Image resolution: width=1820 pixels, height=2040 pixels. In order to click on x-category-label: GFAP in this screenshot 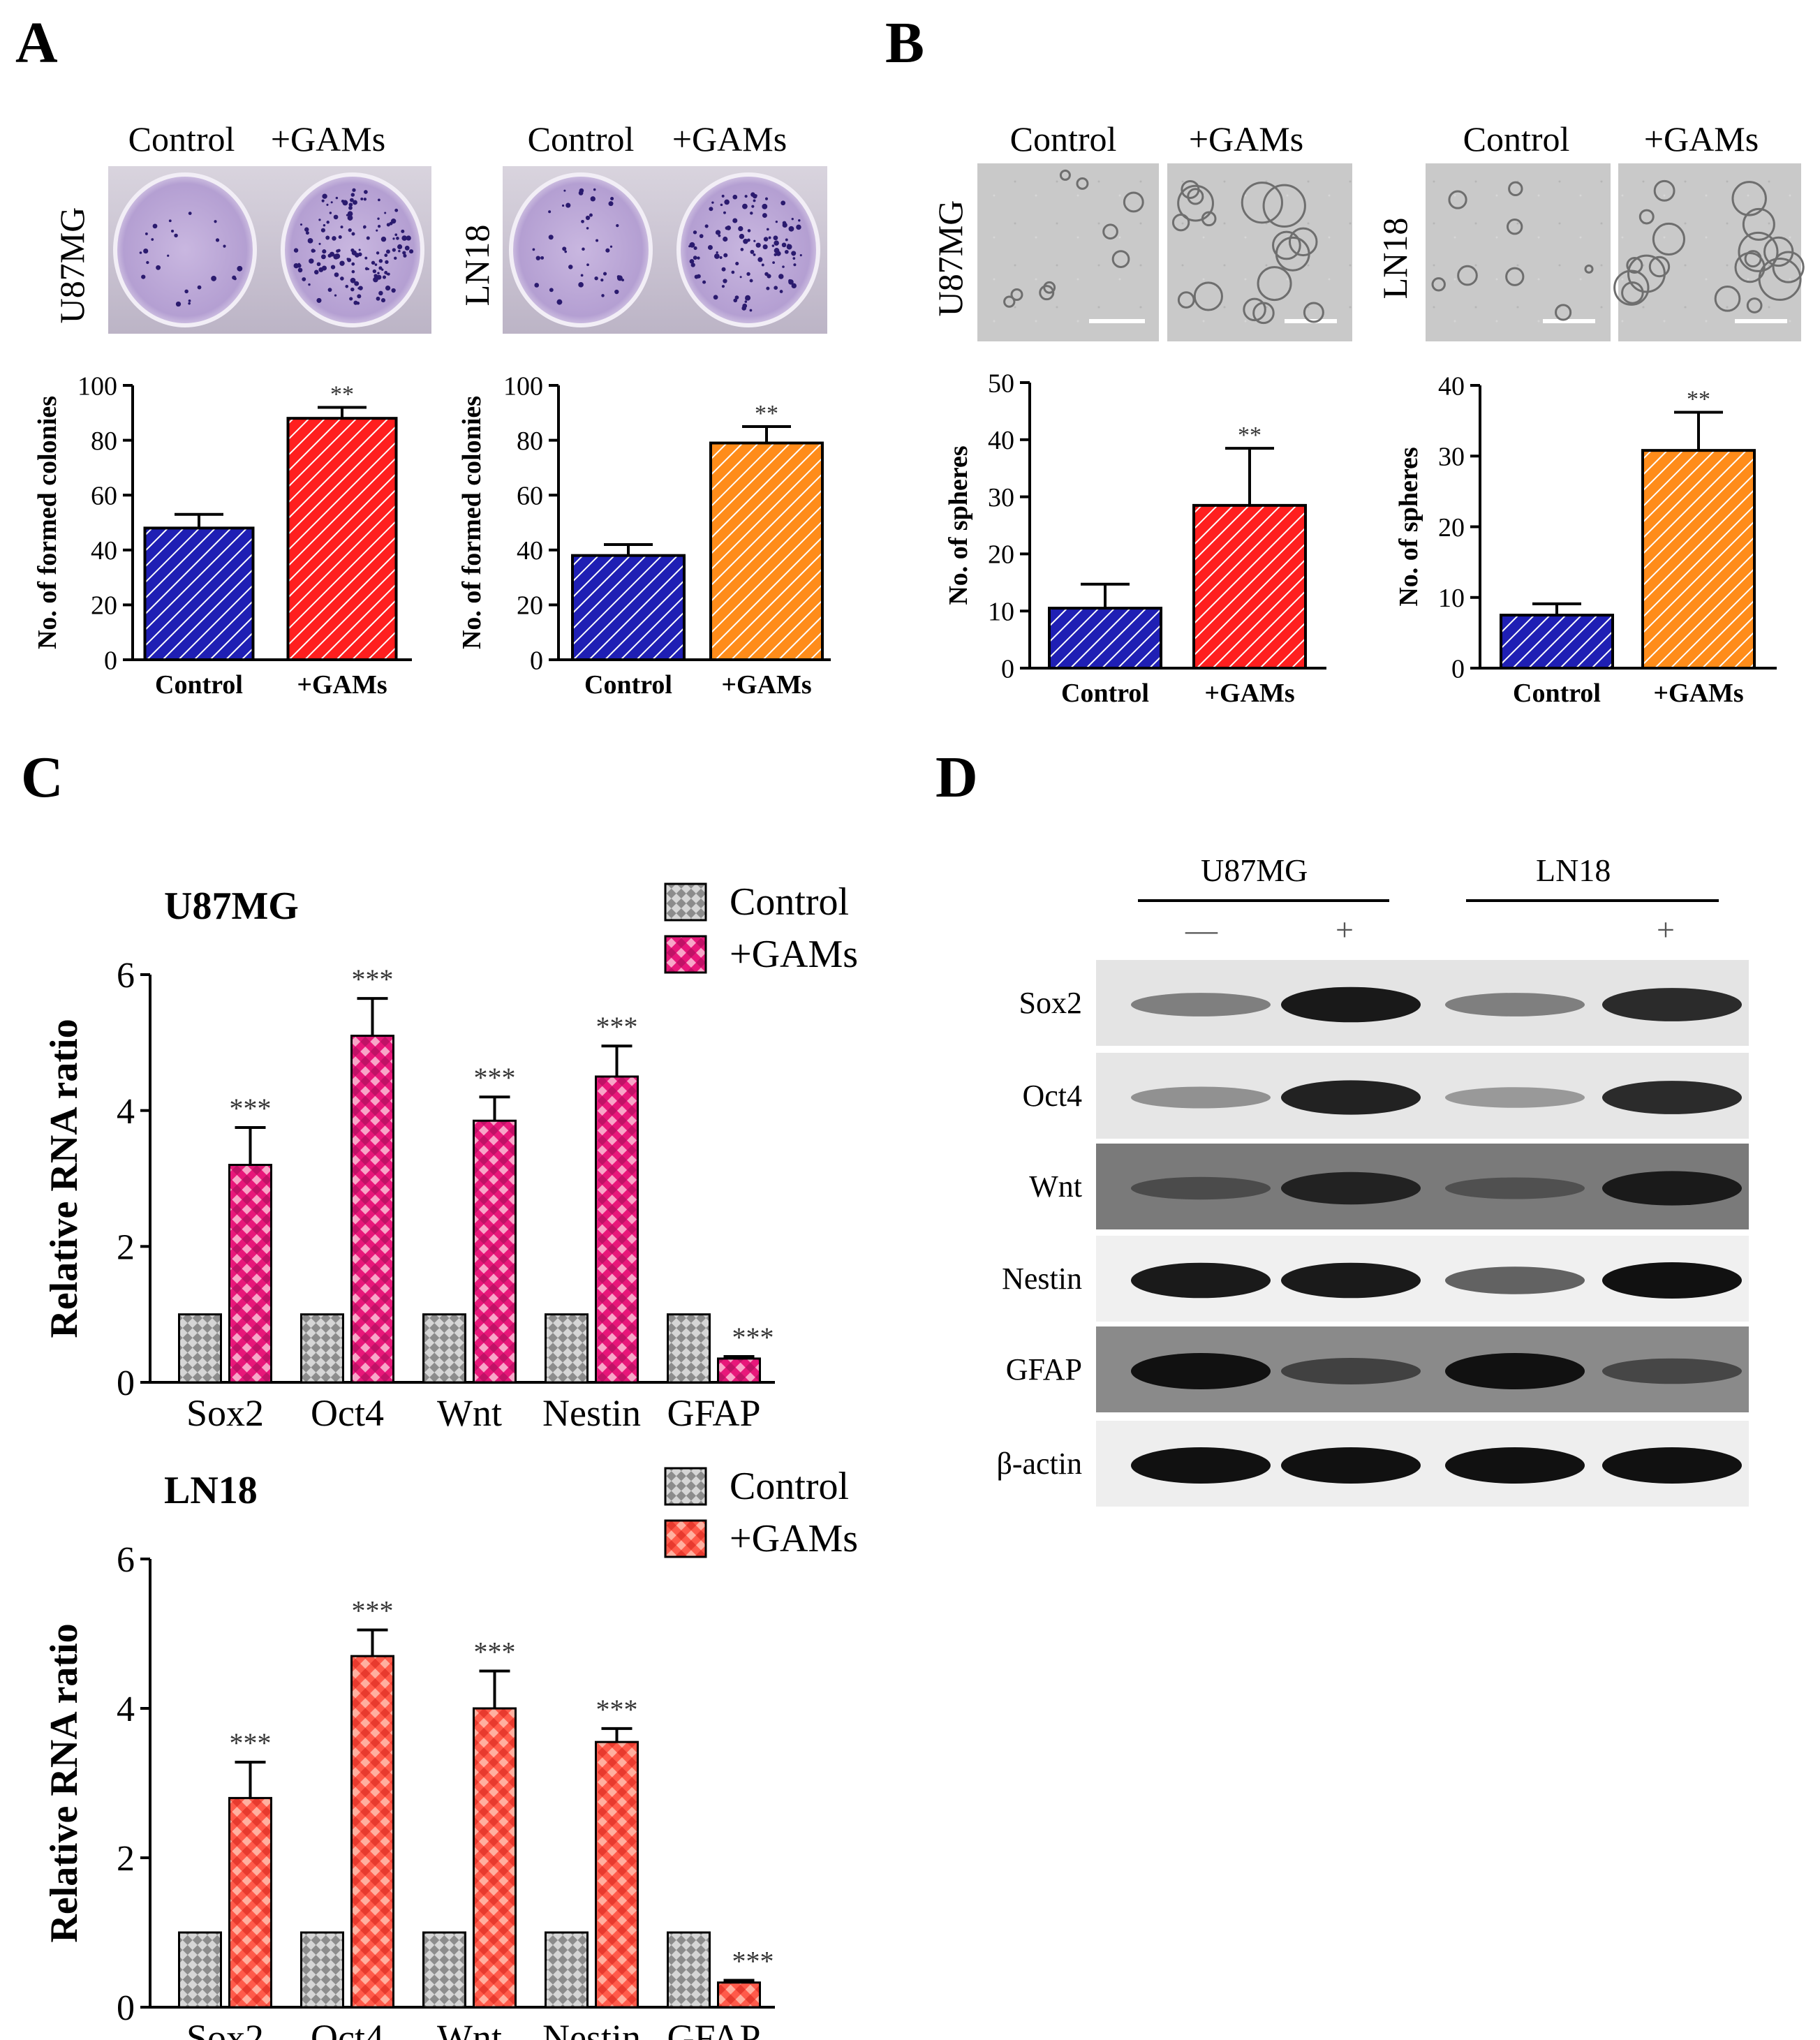, I will do `click(713, 1413)`.